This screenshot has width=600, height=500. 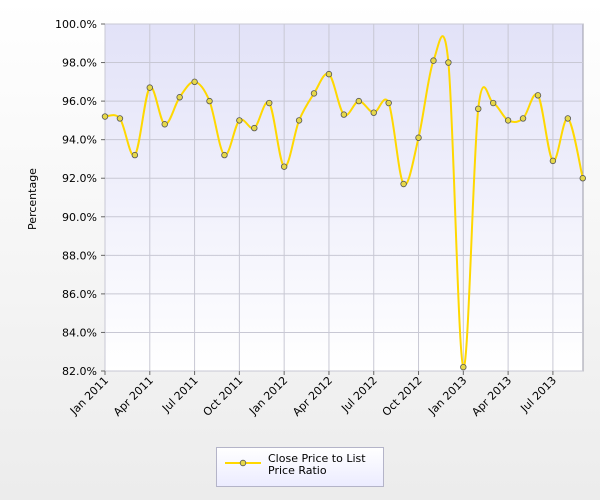 What do you see at coordinates (268, 396) in the screenshot?
I see `x-tick-label: Jan 2012` at bounding box center [268, 396].